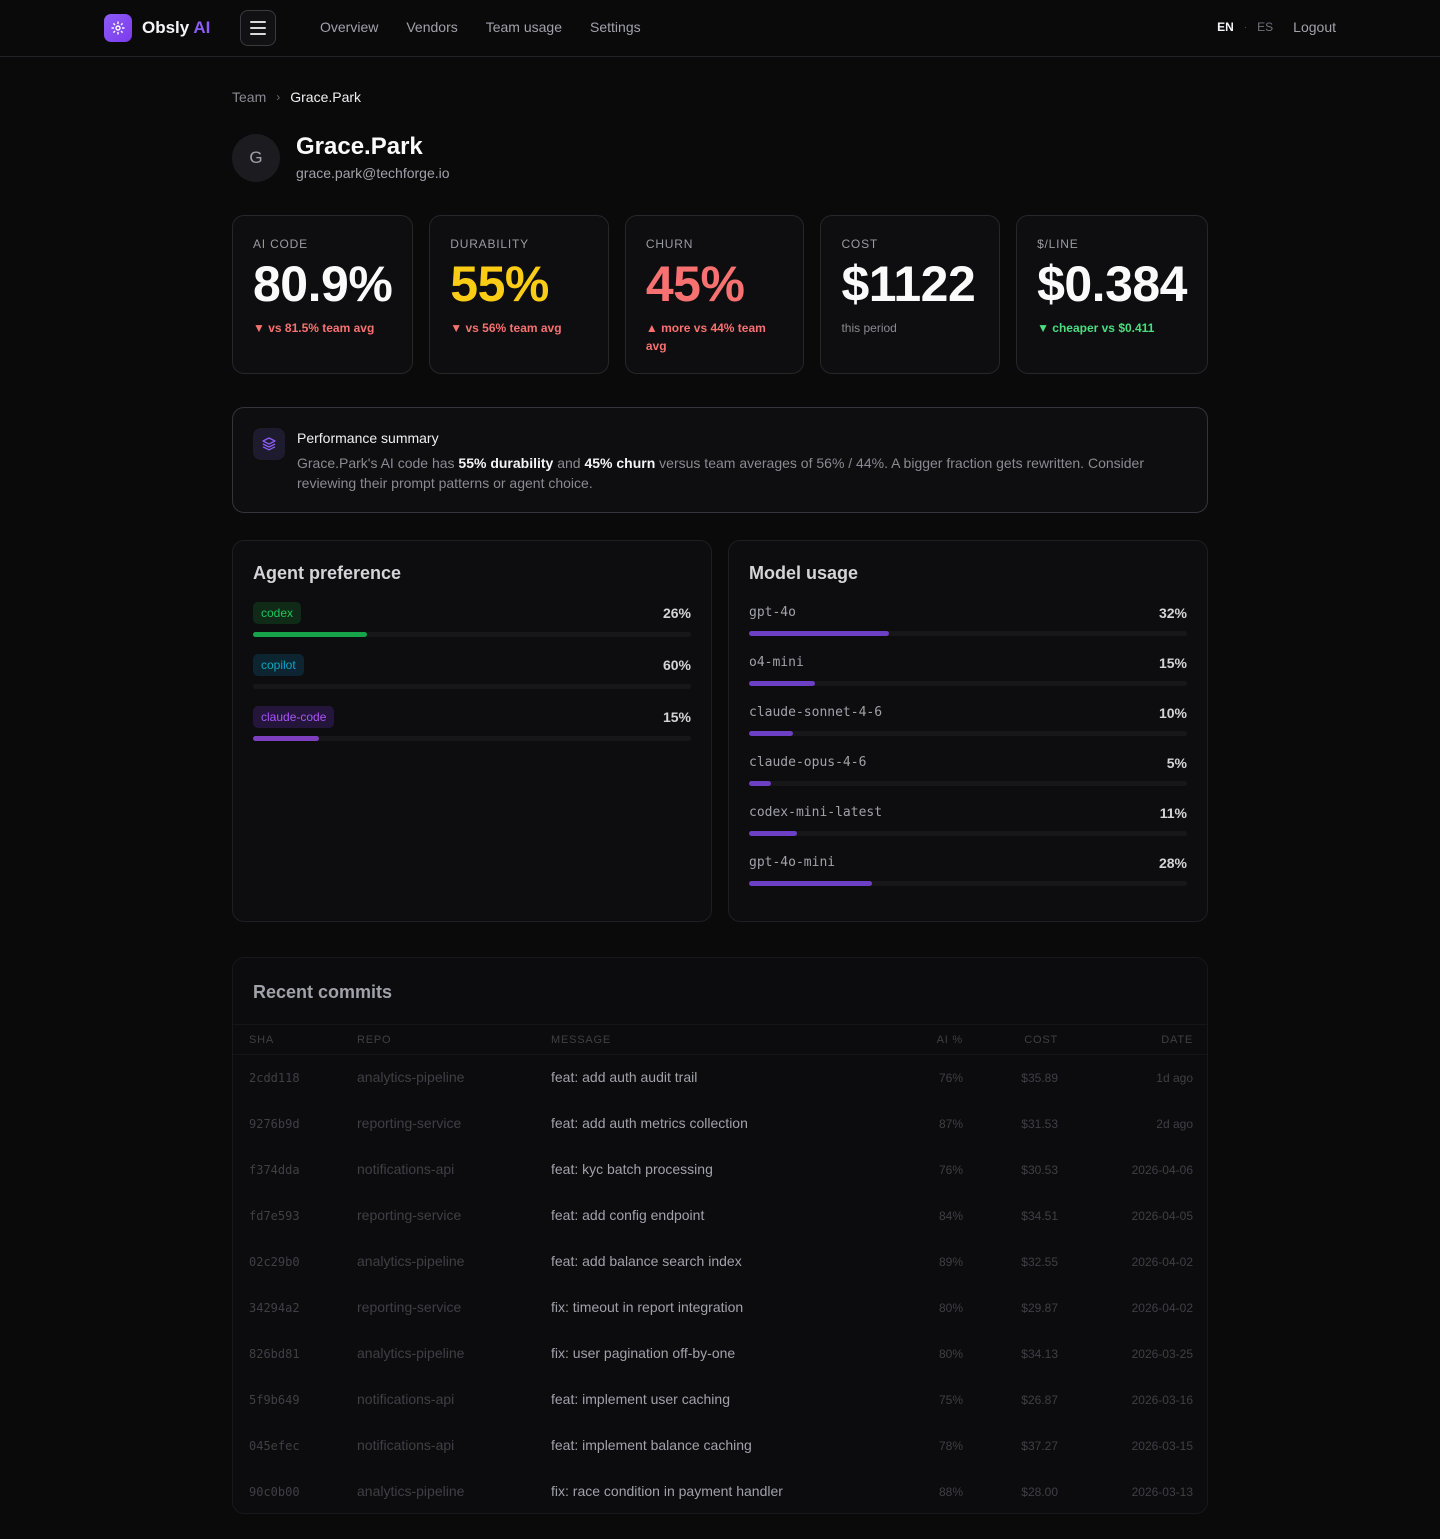 The width and height of the screenshot is (1440, 1539). Describe the element at coordinates (581, 1040) in the screenshot. I see `column-header-message: MESSAGE` at that location.